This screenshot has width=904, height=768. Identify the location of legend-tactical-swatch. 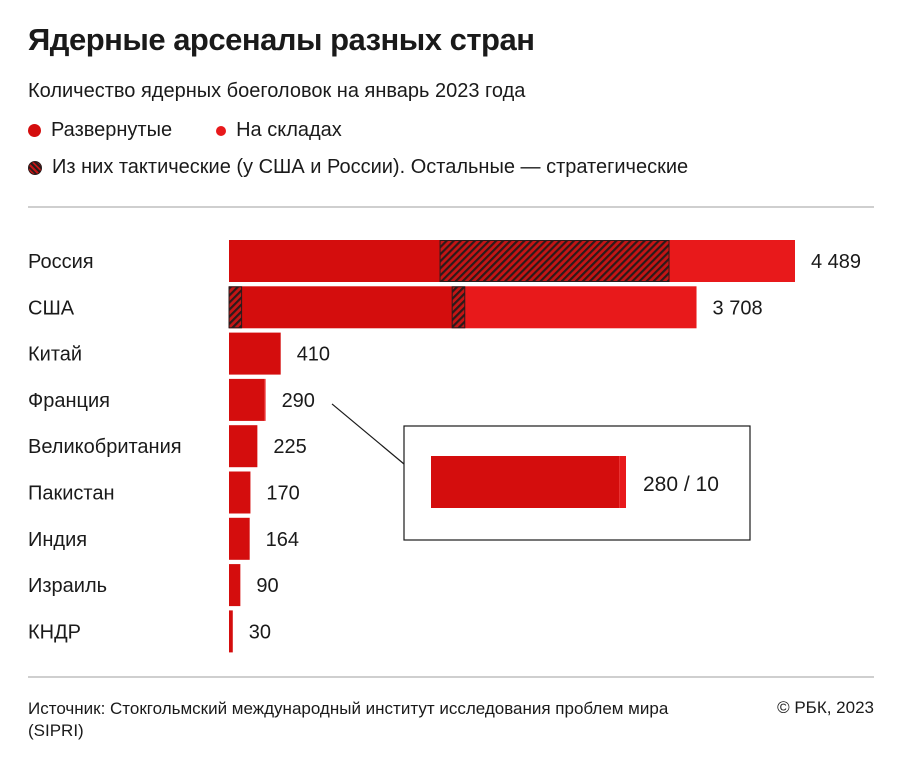
(35, 167).